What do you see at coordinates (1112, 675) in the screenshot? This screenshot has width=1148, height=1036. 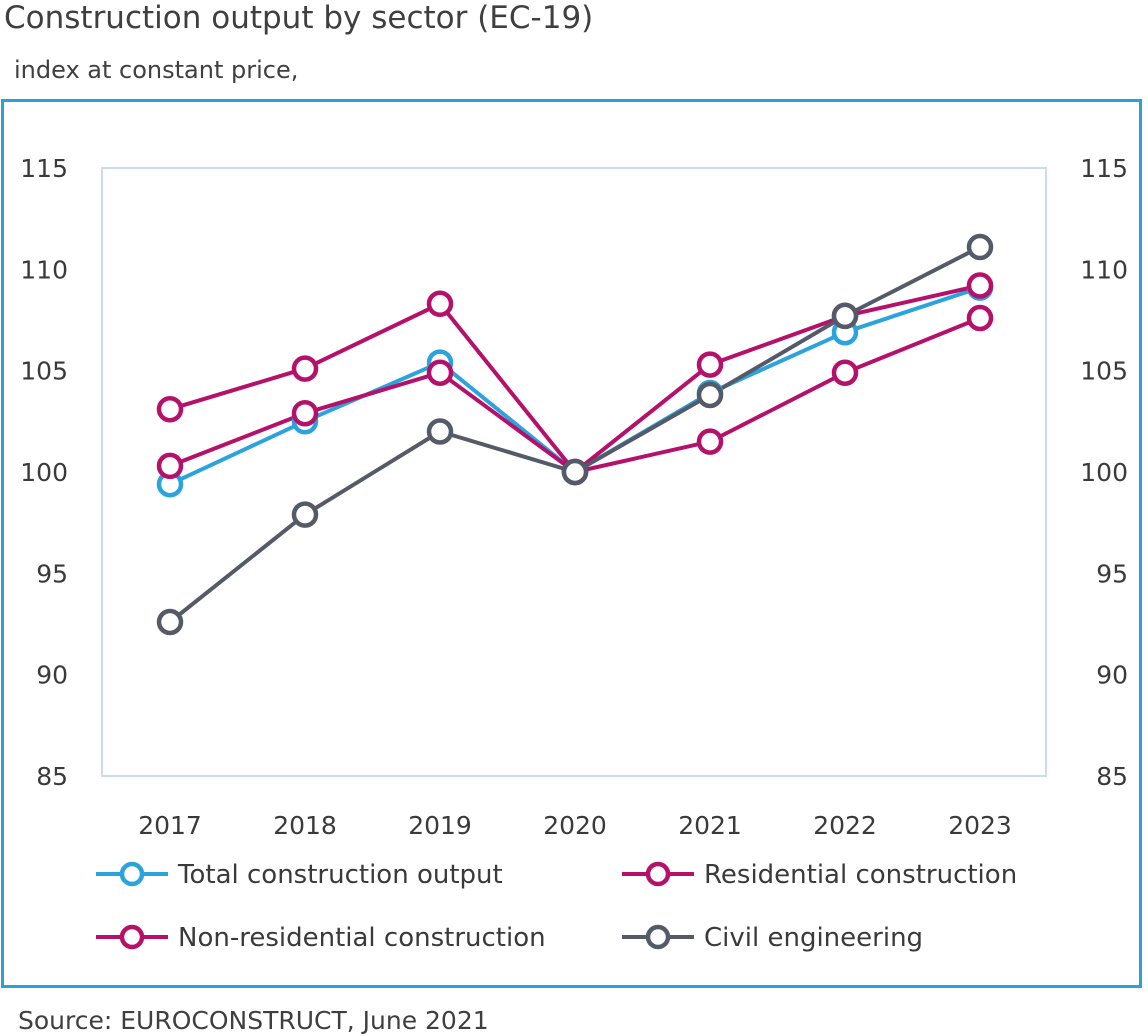 I see `y-tick-label-right: 90` at bounding box center [1112, 675].